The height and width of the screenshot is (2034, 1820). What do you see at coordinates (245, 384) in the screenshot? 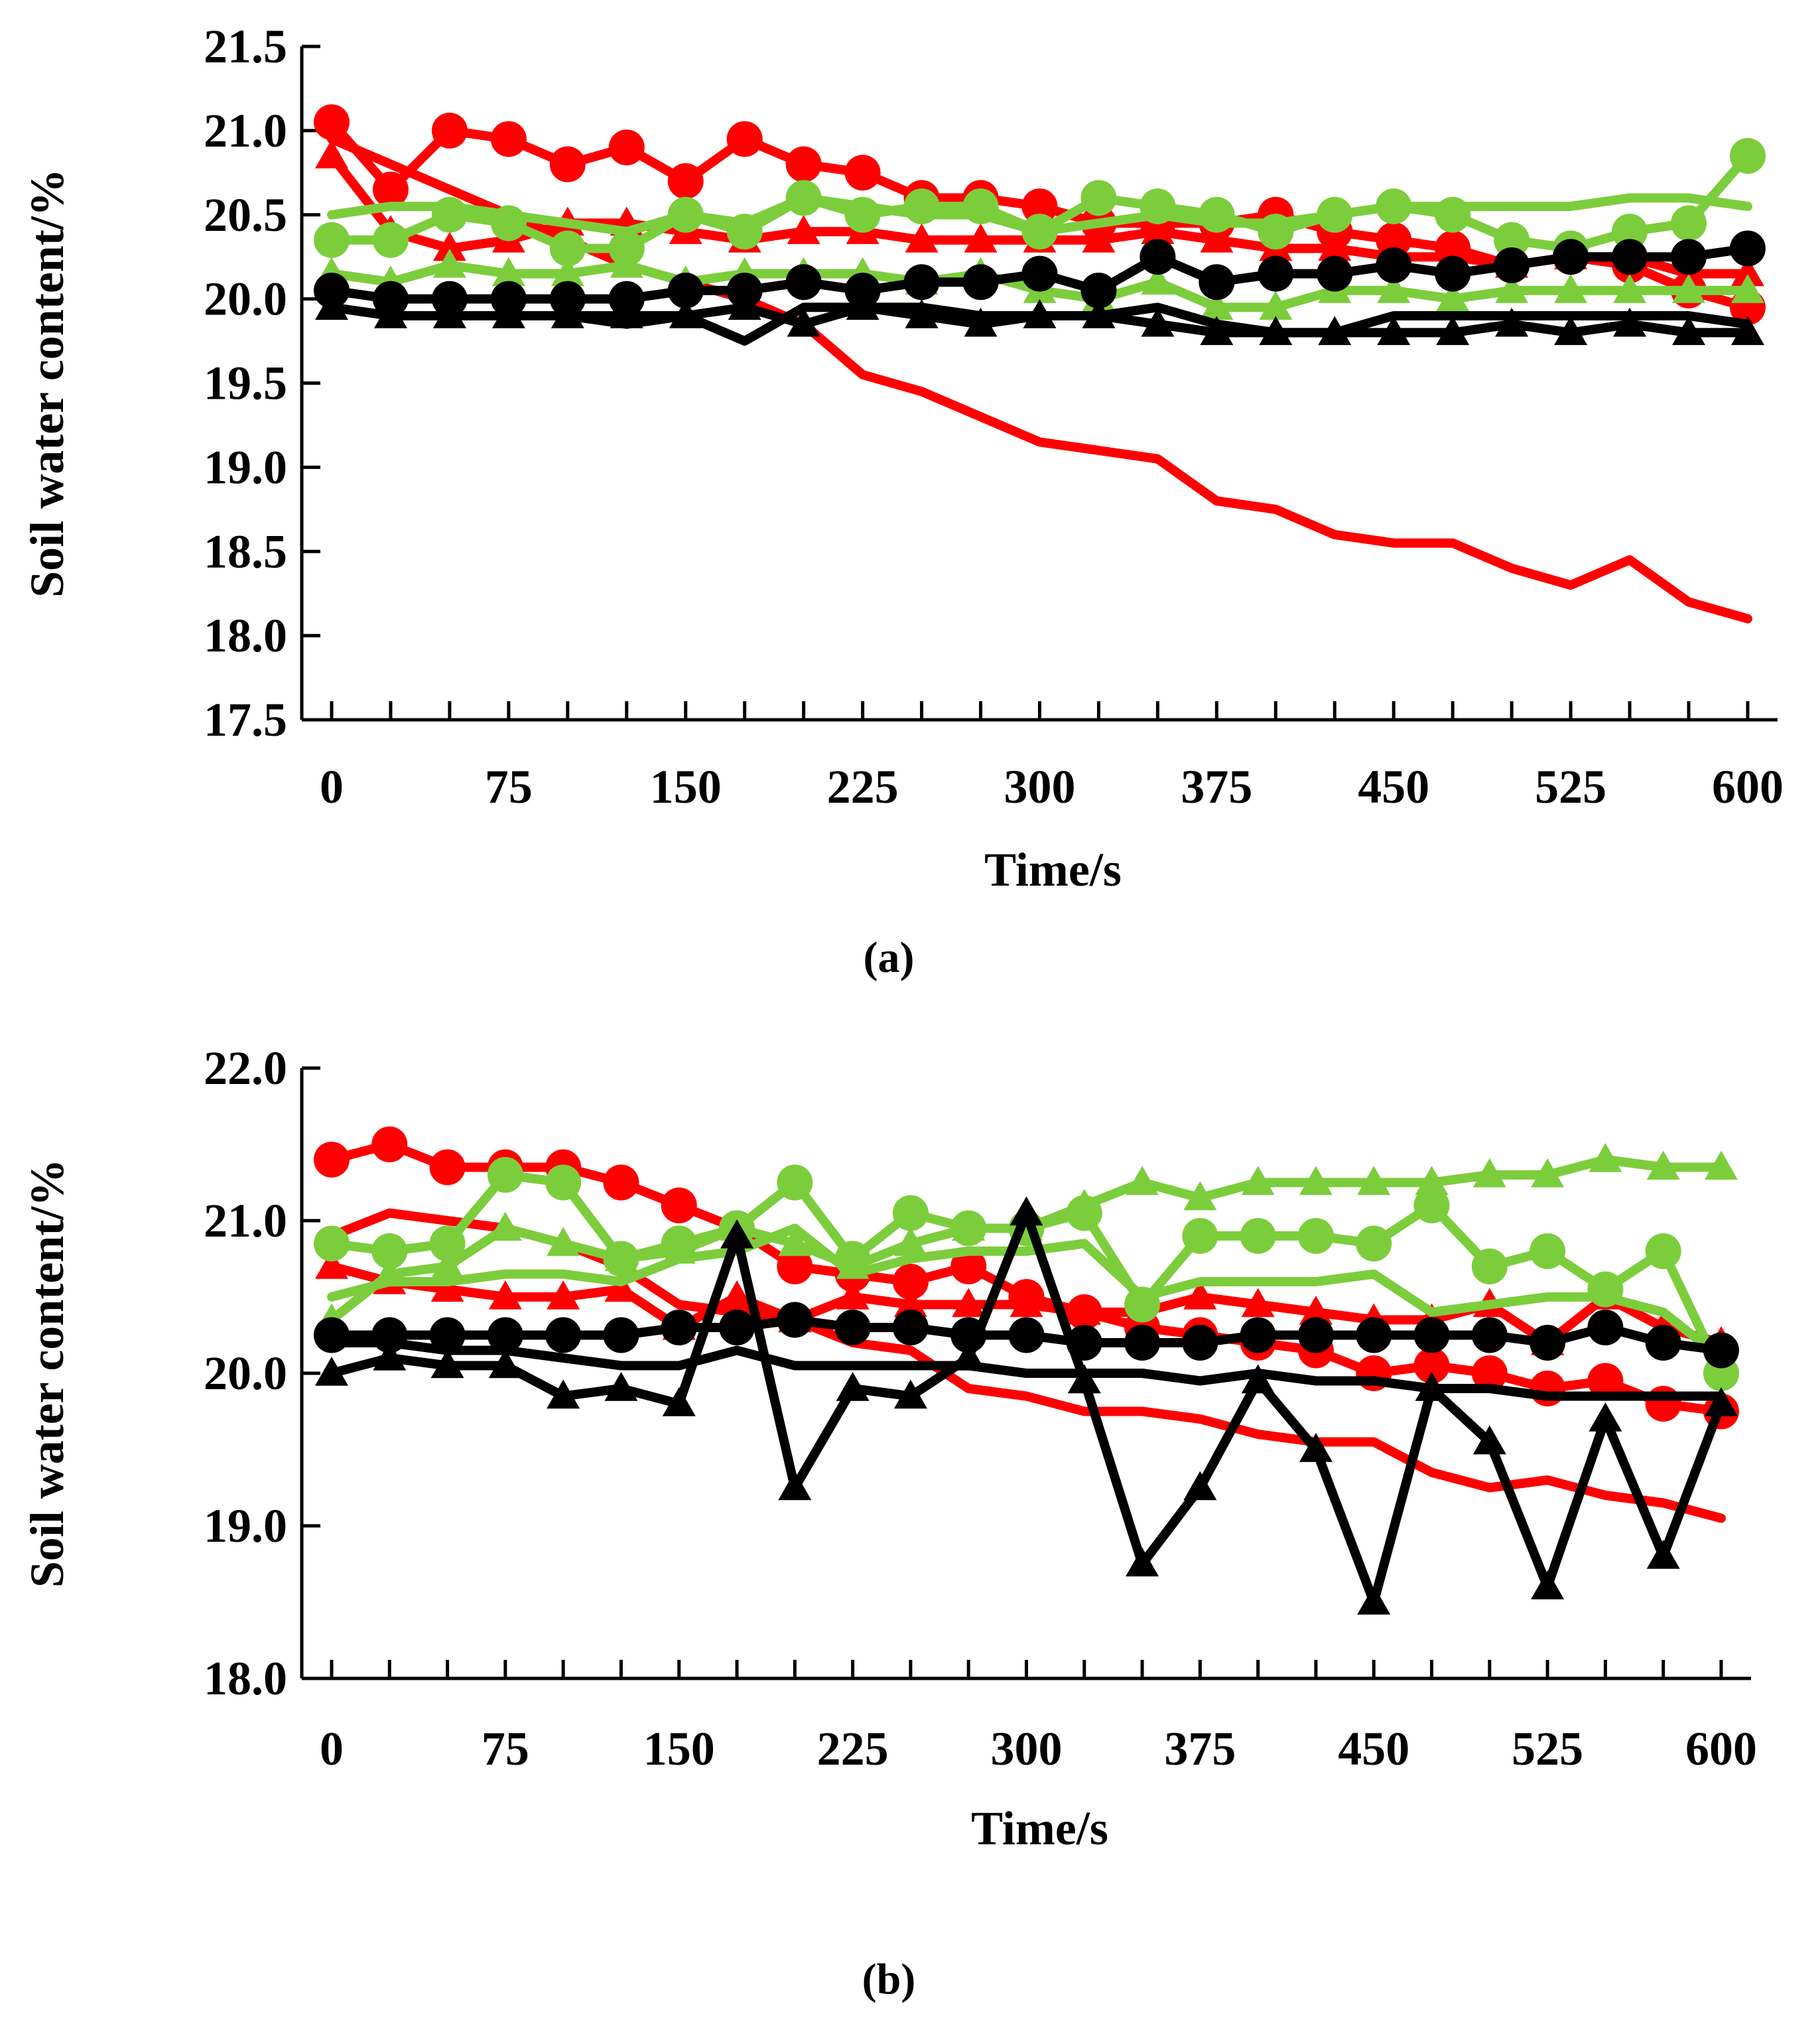
I see `y-tick-label: 19.5` at bounding box center [245, 384].